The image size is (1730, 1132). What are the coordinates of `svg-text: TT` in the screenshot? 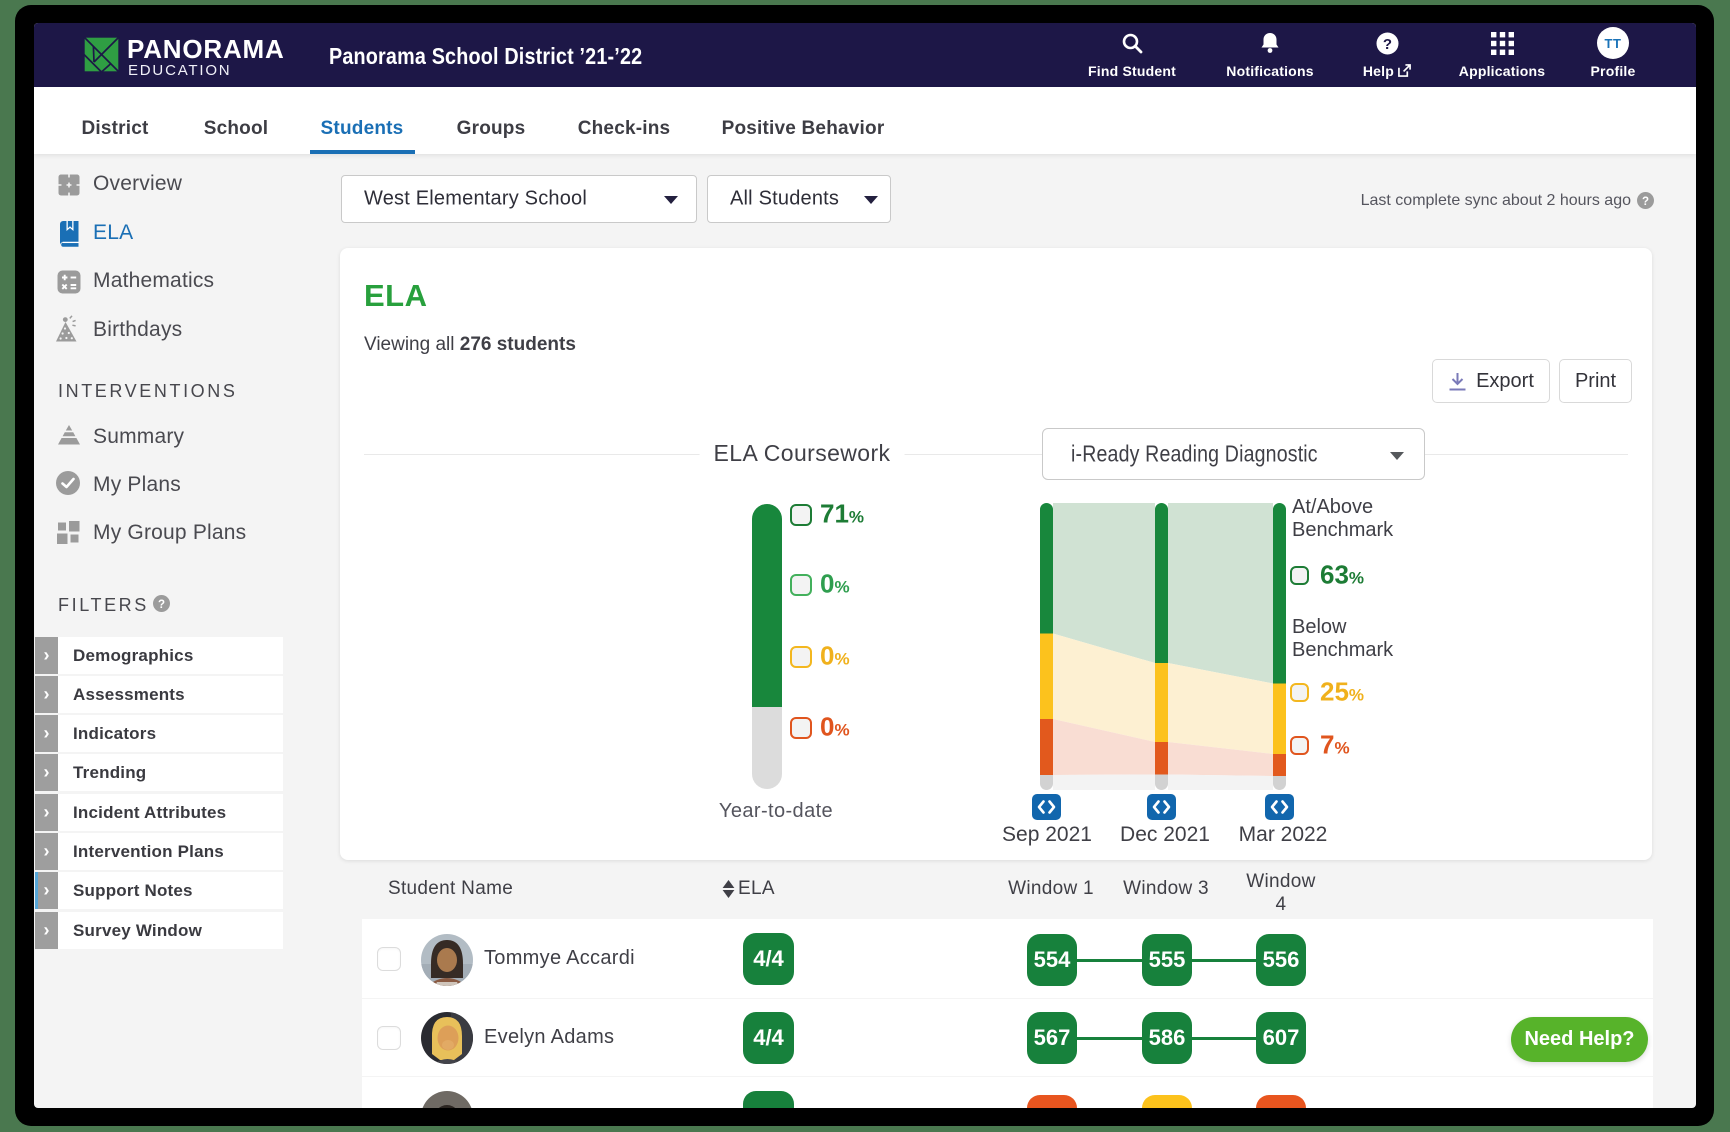 It's located at (1613, 43).